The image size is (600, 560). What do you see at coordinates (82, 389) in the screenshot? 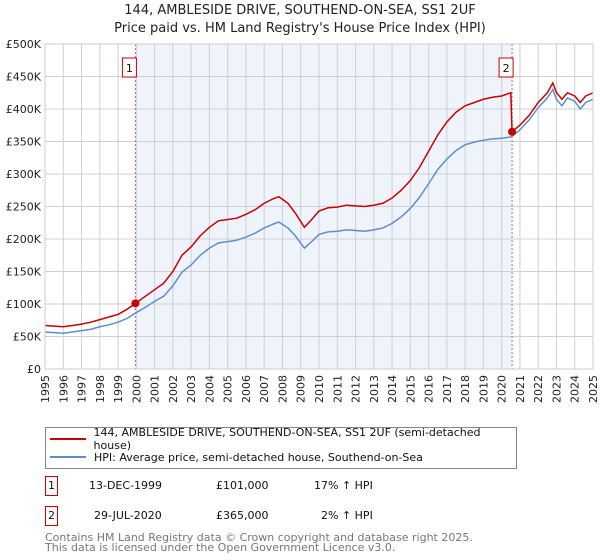
I see `x-tick-label: 1997` at bounding box center [82, 389].